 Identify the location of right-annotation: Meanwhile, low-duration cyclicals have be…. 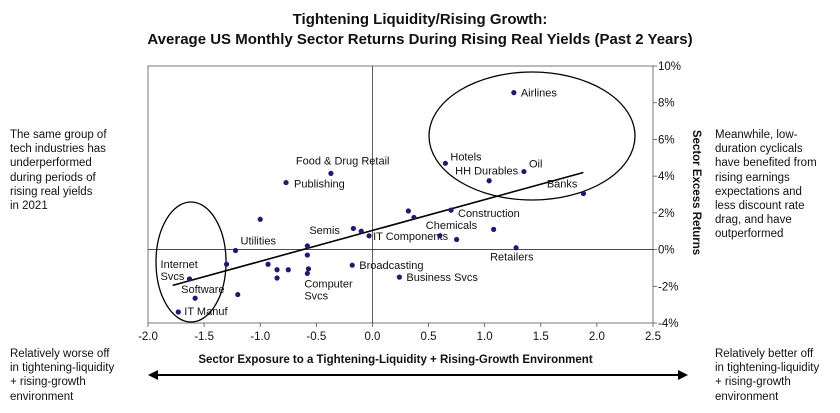
(777, 185).